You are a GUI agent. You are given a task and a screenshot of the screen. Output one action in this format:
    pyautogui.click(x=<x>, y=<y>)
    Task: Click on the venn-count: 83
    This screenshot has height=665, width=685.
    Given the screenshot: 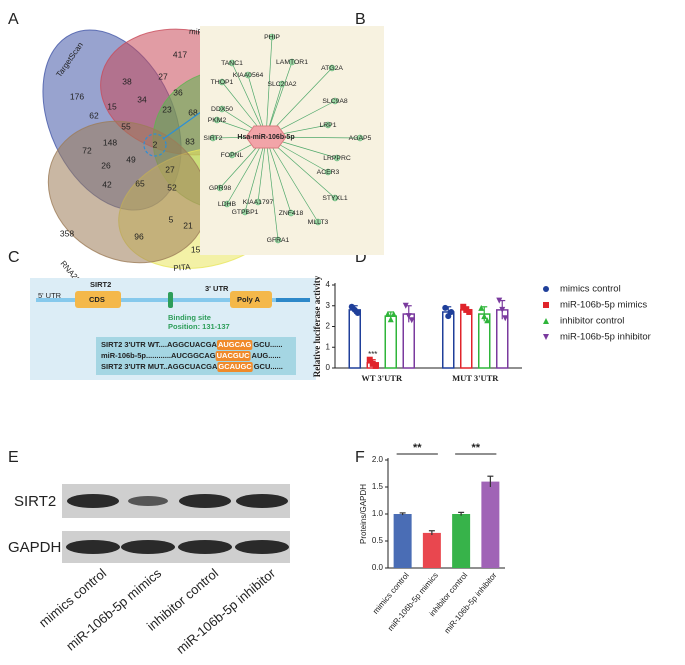 What is the action you would take?
    pyautogui.click(x=190, y=141)
    